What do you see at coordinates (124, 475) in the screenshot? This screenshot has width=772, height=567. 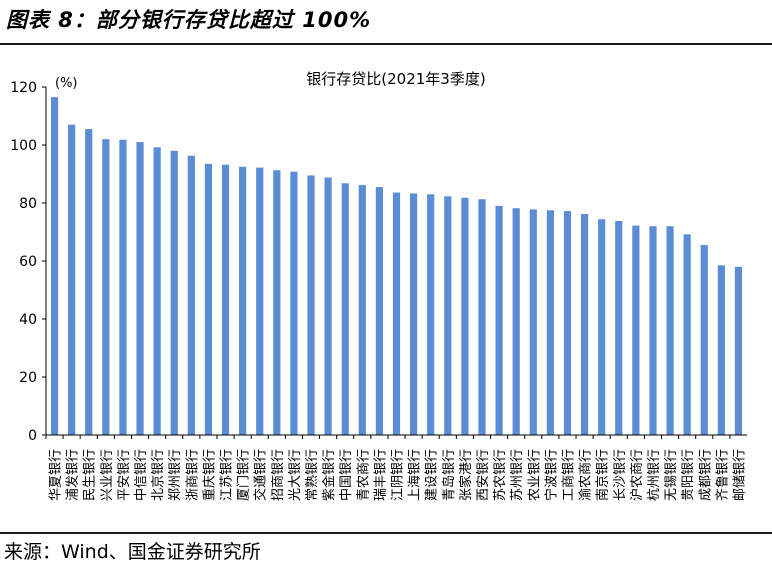 I see `x-tick-label: 平安银行` at bounding box center [124, 475].